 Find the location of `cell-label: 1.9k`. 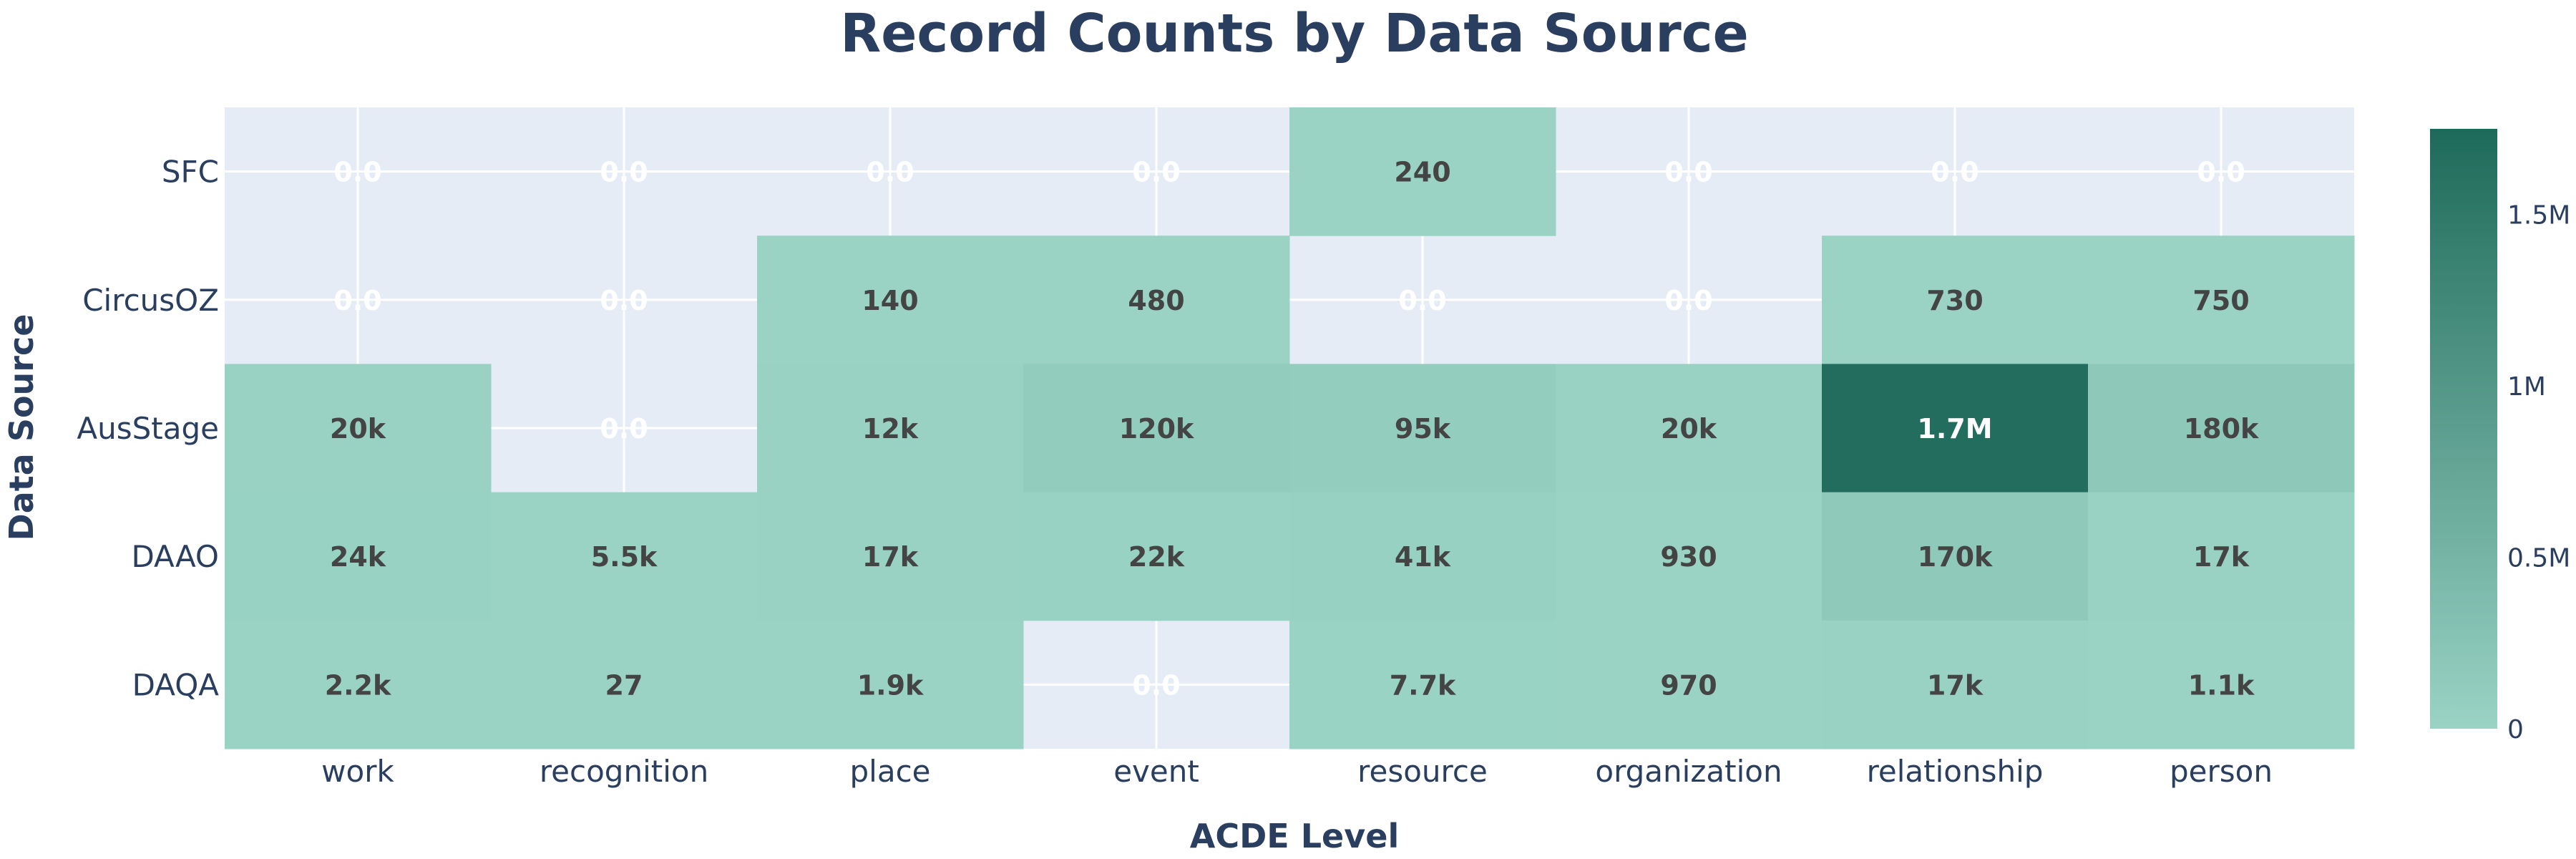

cell-label: 1.9k is located at coordinates (890, 685).